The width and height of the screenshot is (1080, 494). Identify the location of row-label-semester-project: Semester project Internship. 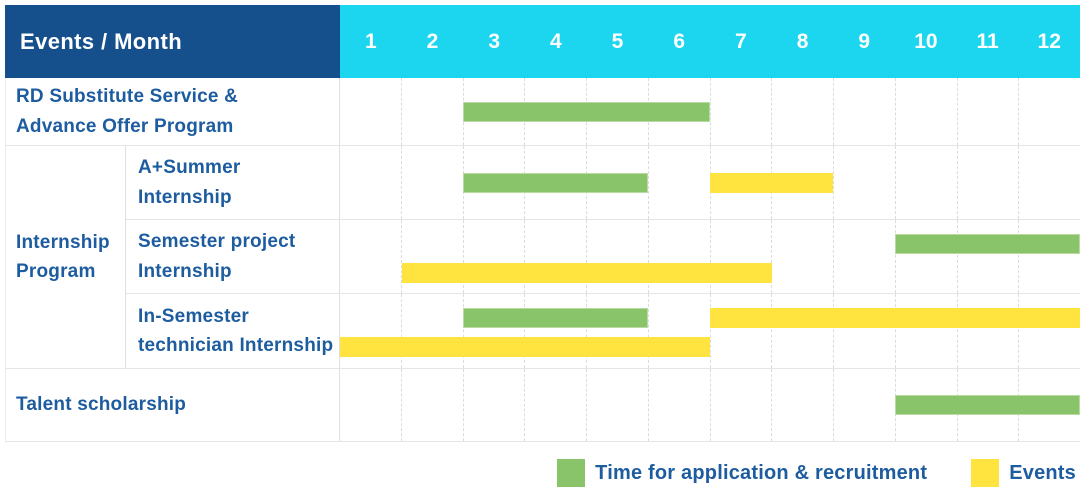
(233, 256).